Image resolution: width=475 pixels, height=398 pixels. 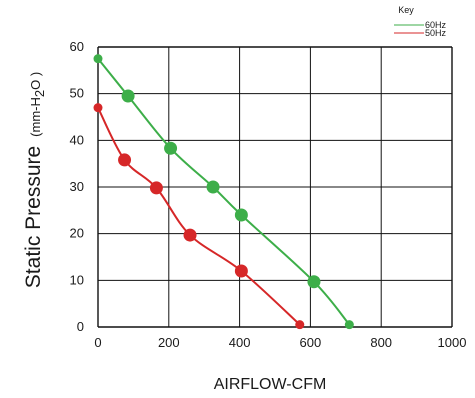 I want to click on y-axis-unit-prefix: (mm-H, so click(x=35, y=117).